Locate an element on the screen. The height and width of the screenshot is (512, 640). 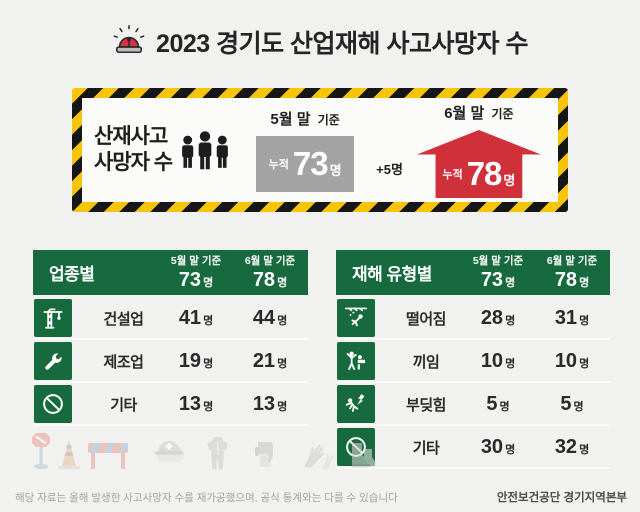
industry-col-may: 5월 말 기준 73 명 is located at coordinates (196, 272).